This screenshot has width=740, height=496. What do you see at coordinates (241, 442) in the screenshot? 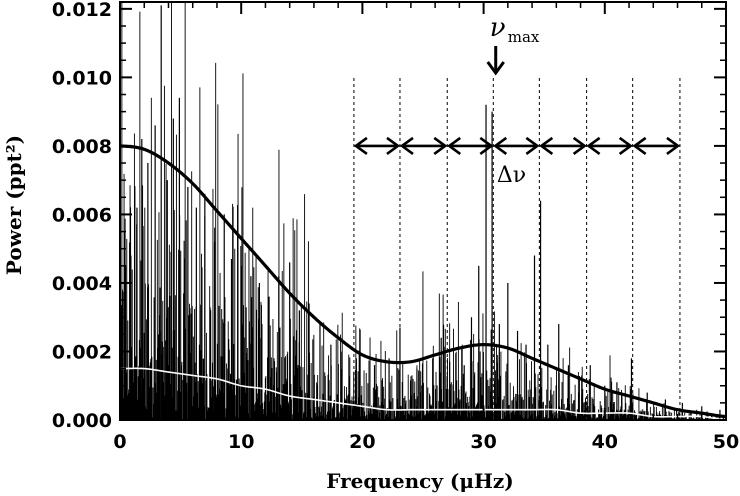
I see `x-tick-label: 10` at bounding box center [241, 442].